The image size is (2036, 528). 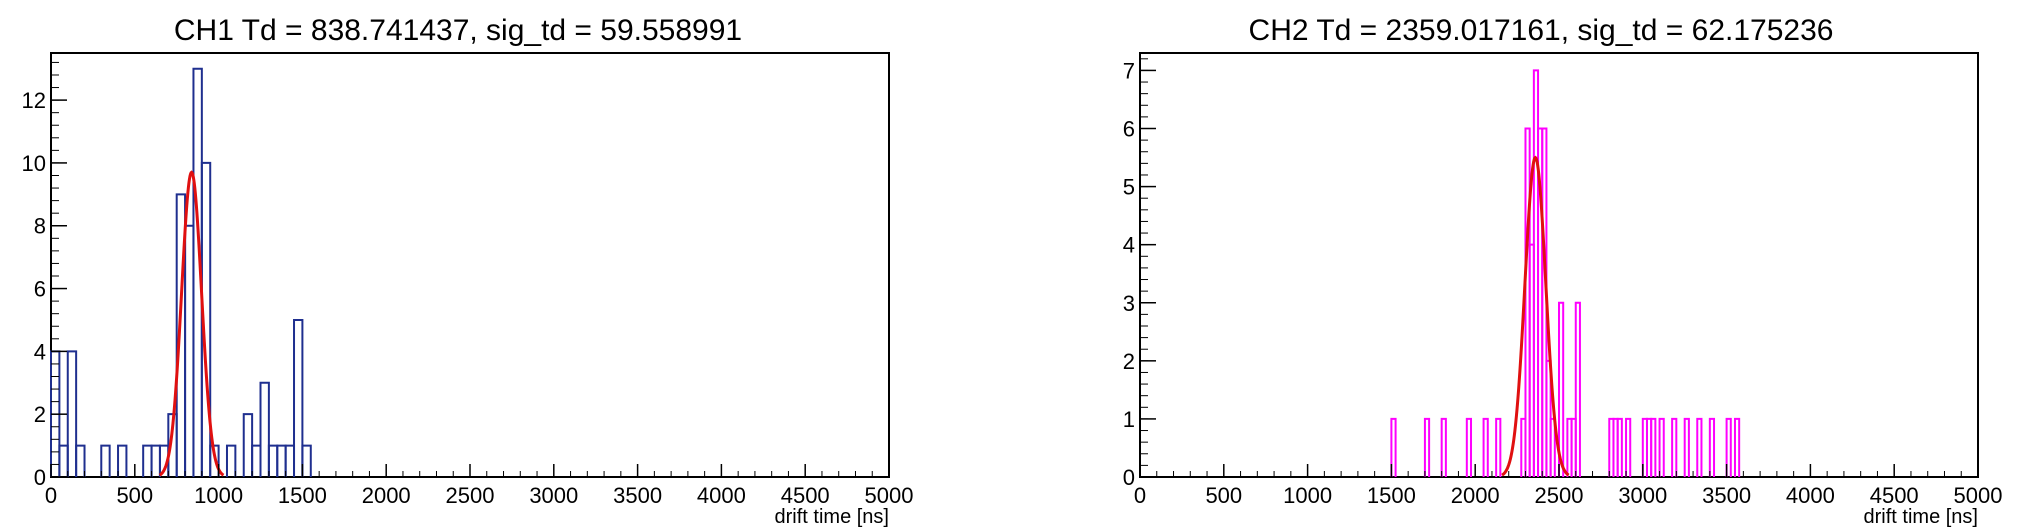 I want to click on ch1-x-tick-label: 1000, so click(x=218, y=495).